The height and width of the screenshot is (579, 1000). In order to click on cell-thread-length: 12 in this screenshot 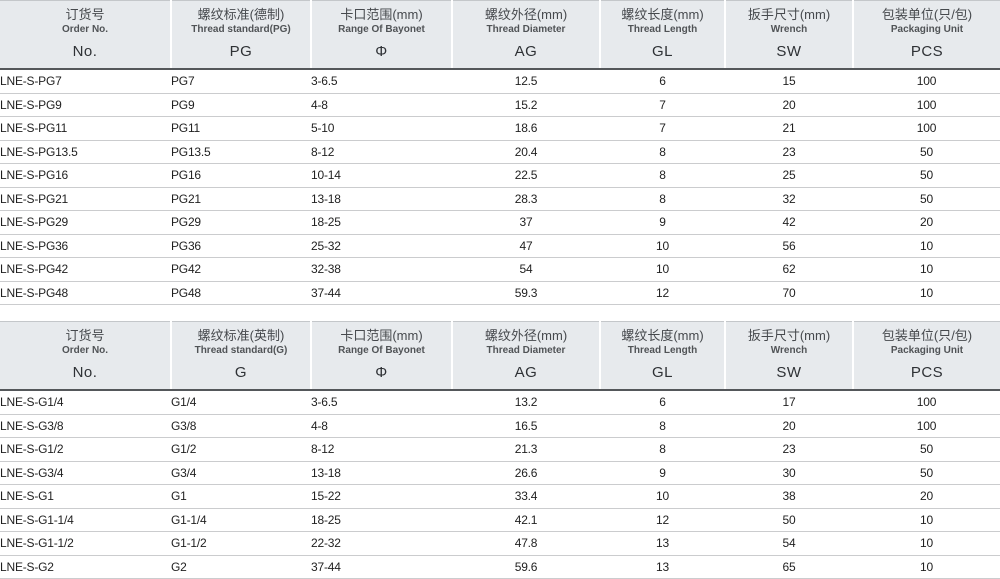, I will do `click(662, 293)`.